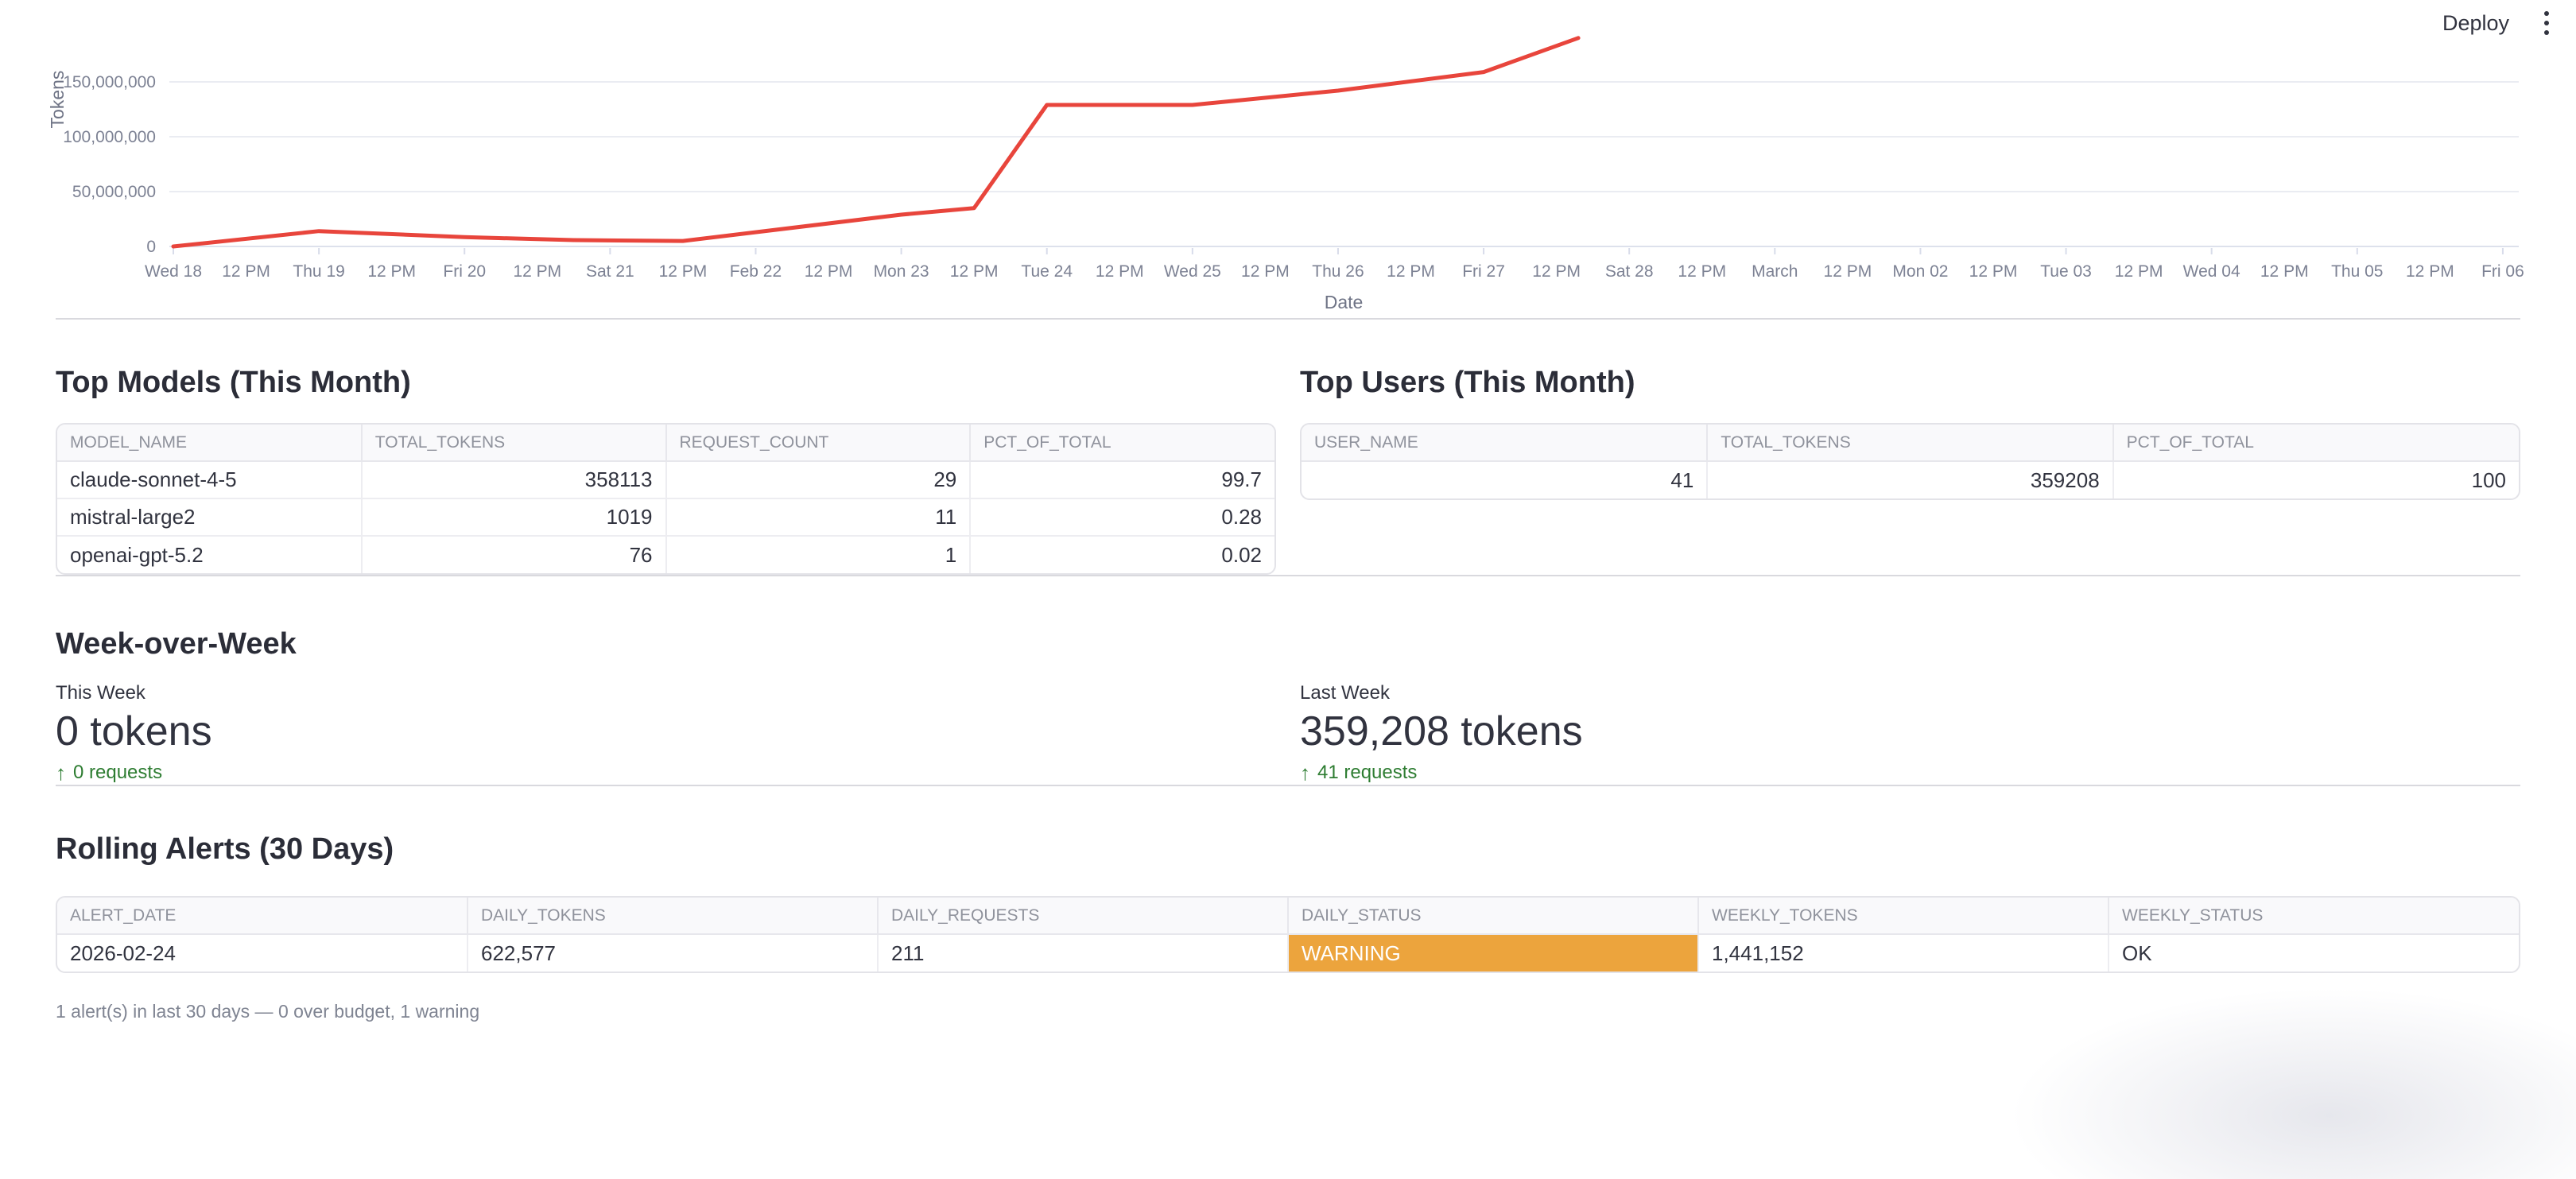 This screenshot has width=2576, height=1179. I want to click on metric-label: This Week, so click(101, 693).